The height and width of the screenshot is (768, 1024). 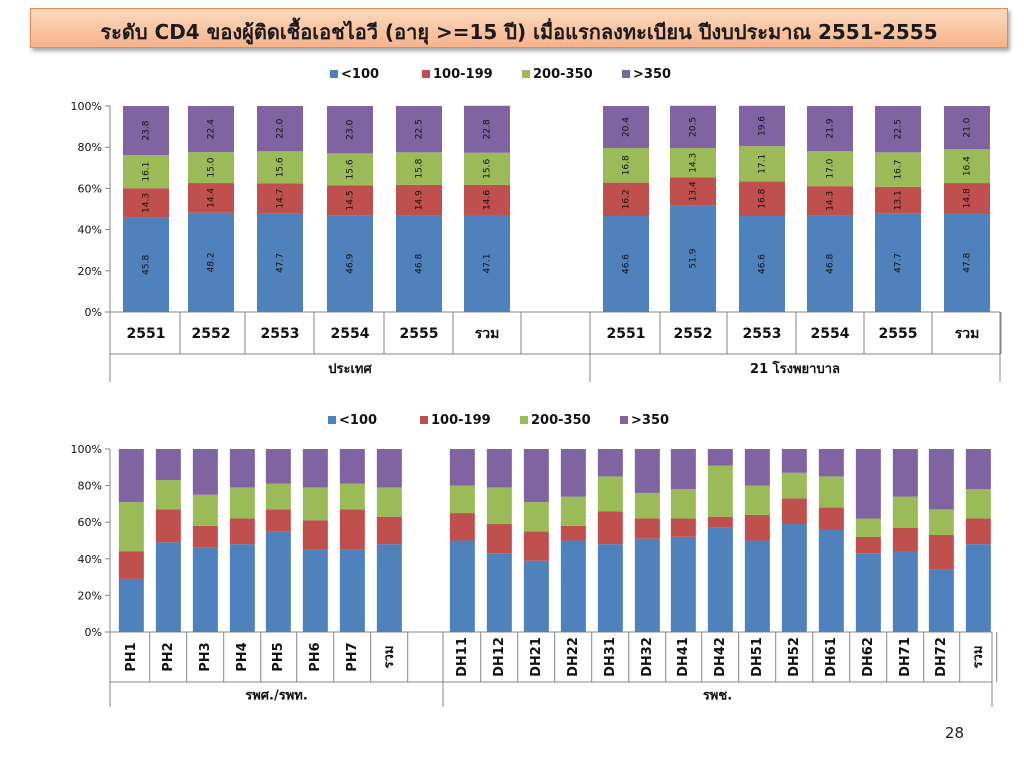 What do you see at coordinates (205, 656) in the screenshot?
I see `category-label: PH3` at bounding box center [205, 656].